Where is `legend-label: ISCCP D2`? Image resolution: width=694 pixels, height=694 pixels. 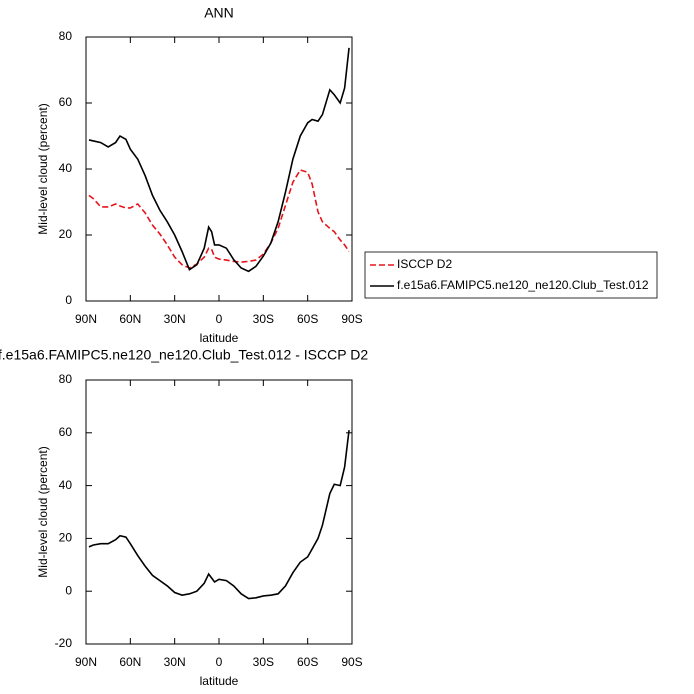
legend-label: ISCCP D2 is located at coordinates (424, 264).